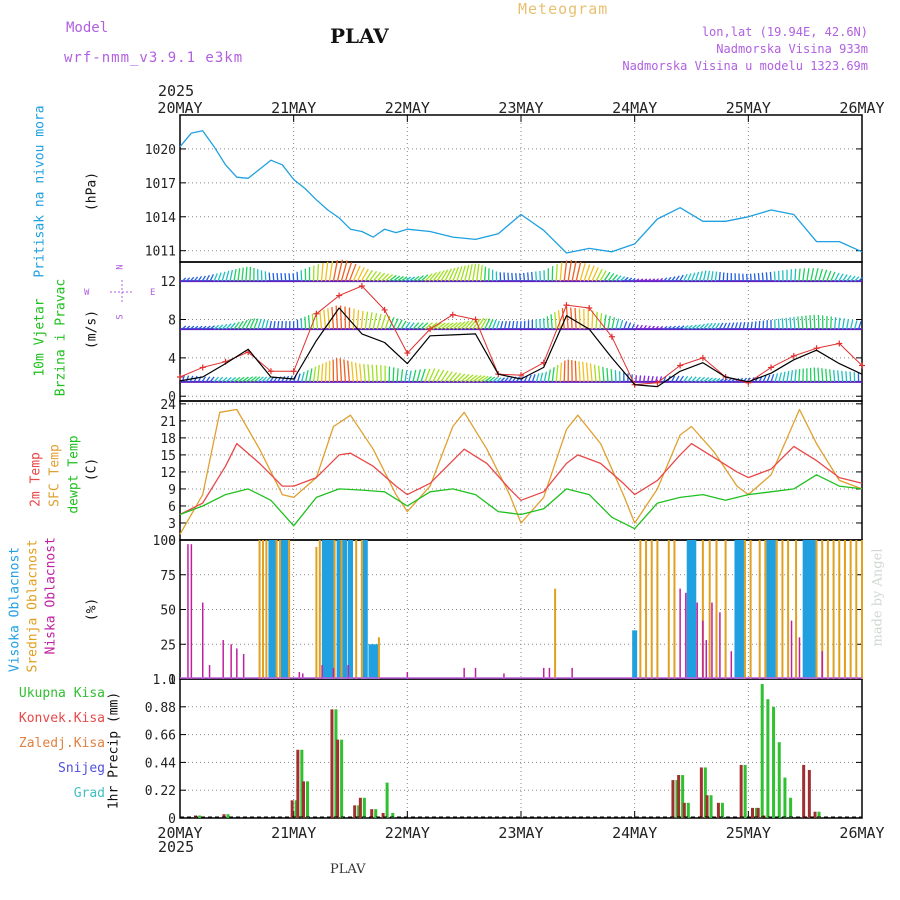  Describe the element at coordinates (168, 282) in the screenshot. I see `y-tick-label: 12` at that location.